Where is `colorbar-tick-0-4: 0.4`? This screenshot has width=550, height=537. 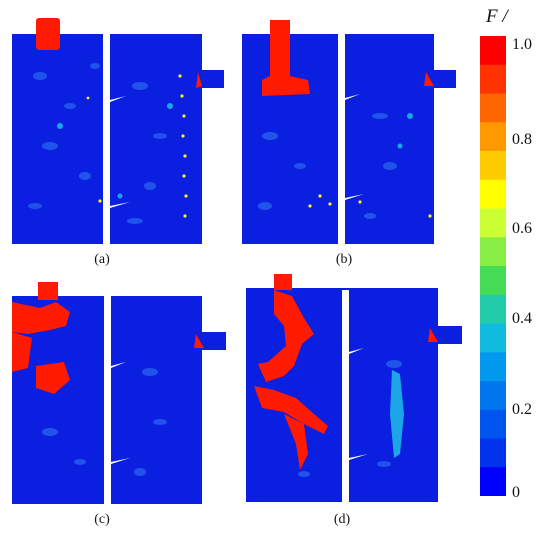 colorbar-tick-0-4: 0.4 is located at coordinates (522, 318).